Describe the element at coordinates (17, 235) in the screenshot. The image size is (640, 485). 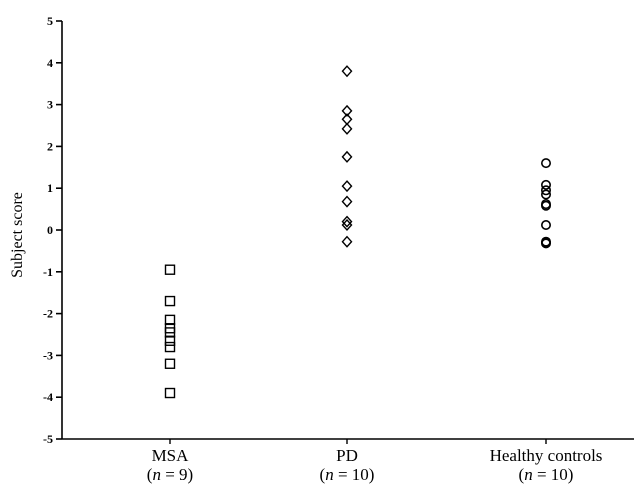
I see `y-axis-title: Subject score` at that location.